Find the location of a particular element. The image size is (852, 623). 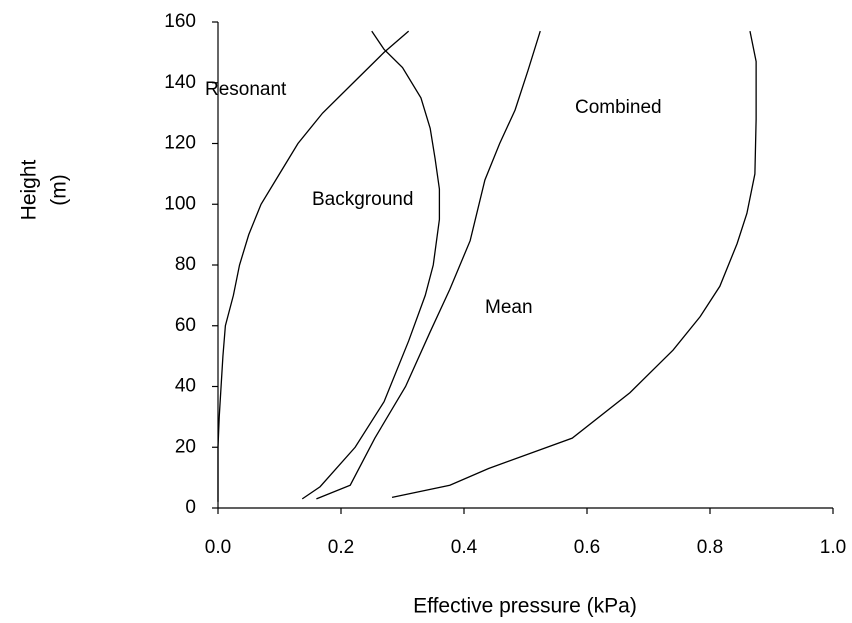

y-tick-label: 60 is located at coordinates (185, 325).